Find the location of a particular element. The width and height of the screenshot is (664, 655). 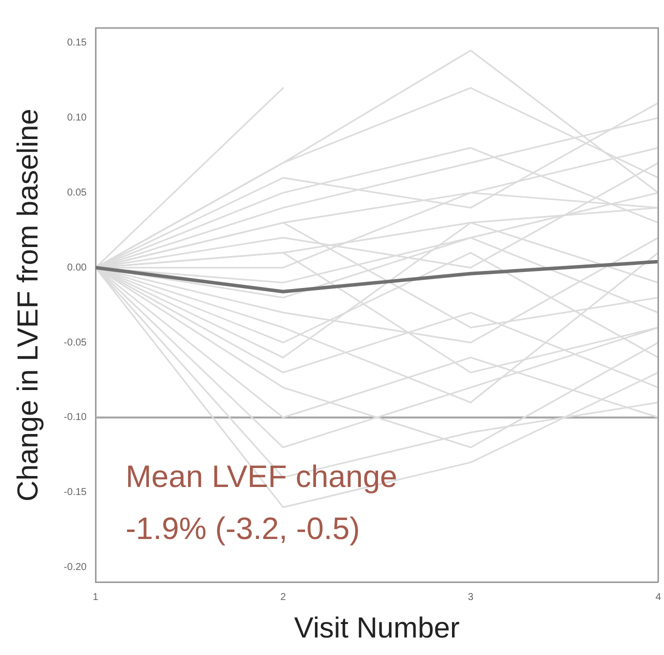

y-tick-label: -0.20 is located at coordinates (76, 567).